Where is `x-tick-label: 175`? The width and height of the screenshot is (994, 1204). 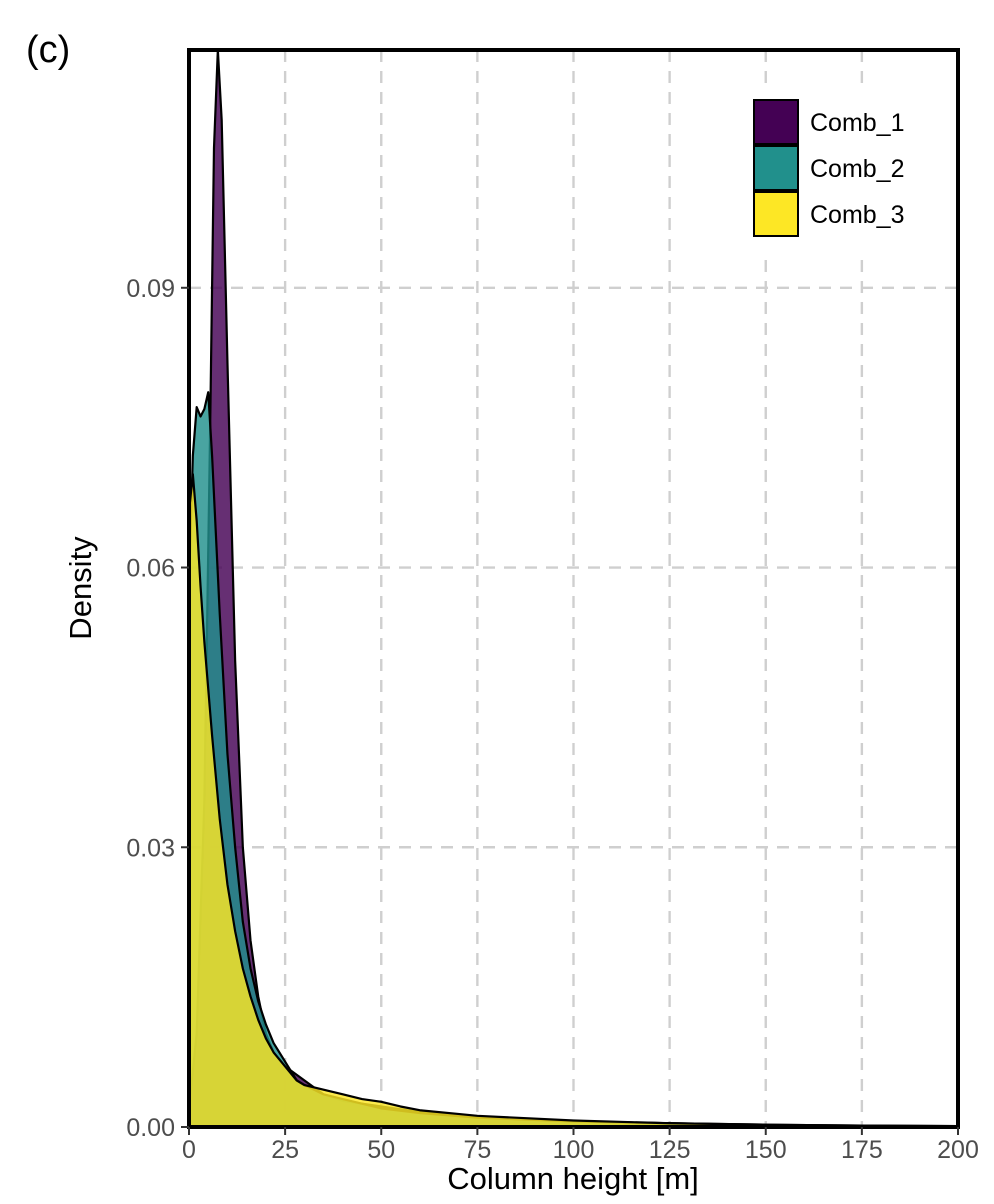
x-tick-label: 175 is located at coordinates (862, 1150).